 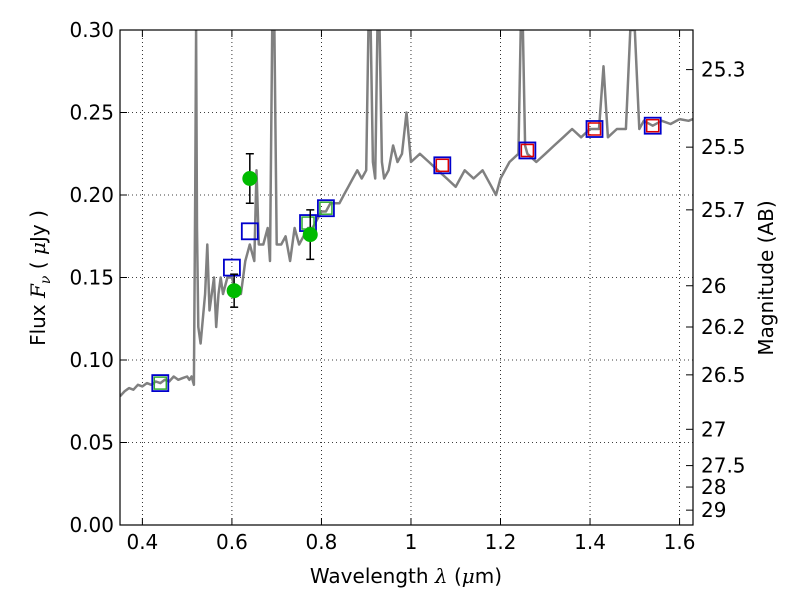 What do you see at coordinates (91, 113) in the screenshot?
I see `y-tick-label: 0.25` at bounding box center [91, 113].